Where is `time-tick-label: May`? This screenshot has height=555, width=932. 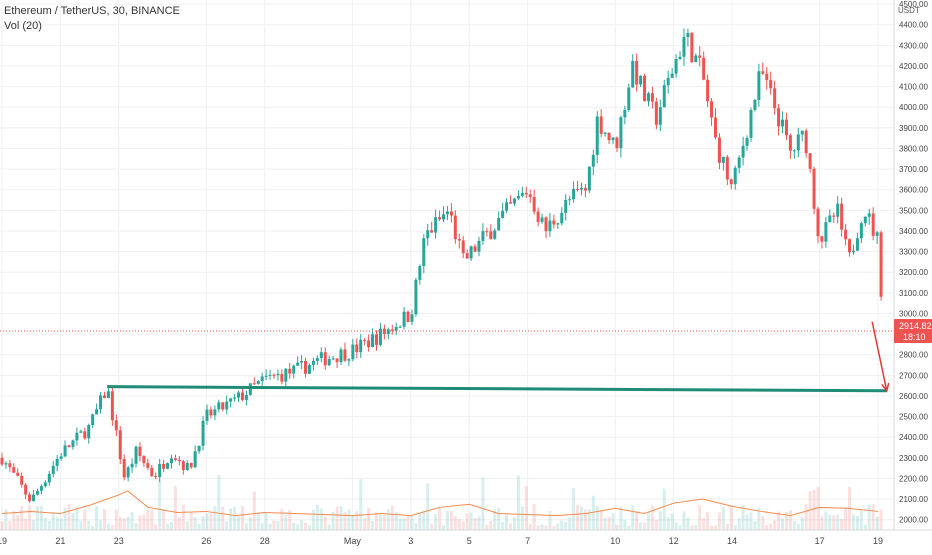 time-tick-label: May is located at coordinates (353, 541).